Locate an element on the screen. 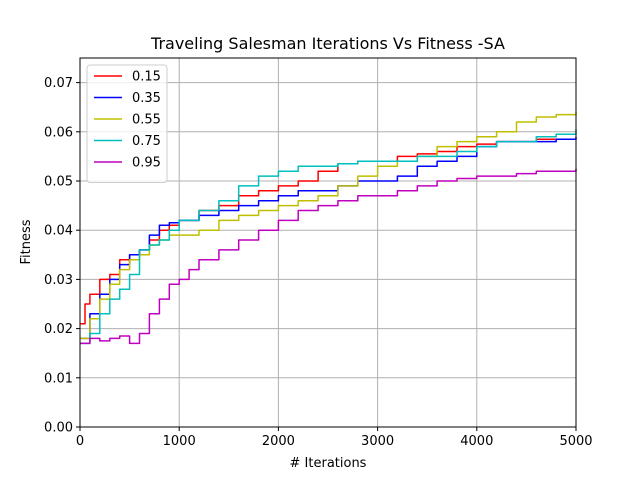  legend: 0.15 0.35 0.55 0.75 0.95 is located at coordinates (127, 123).